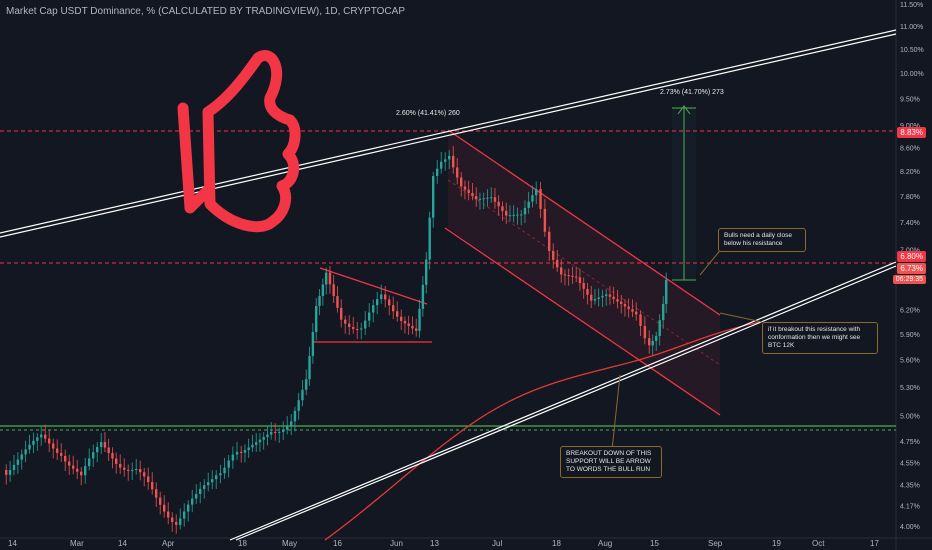  What do you see at coordinates (776, 543) in the screenshot?
I see `x-tick-label: 19` at bounding box center [776, 543].